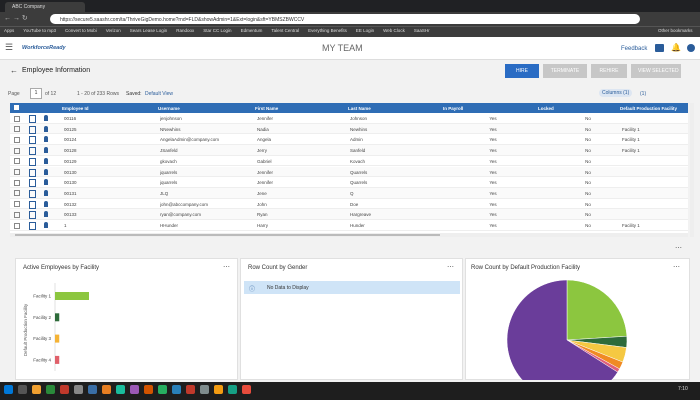 This screenshot has height=400, width=700. What do you see at coordinates (349, 193) in the screenshot?
I see `table-row: 00131 JLQ Jene Q Yes No` at bounding box center [349, 193].